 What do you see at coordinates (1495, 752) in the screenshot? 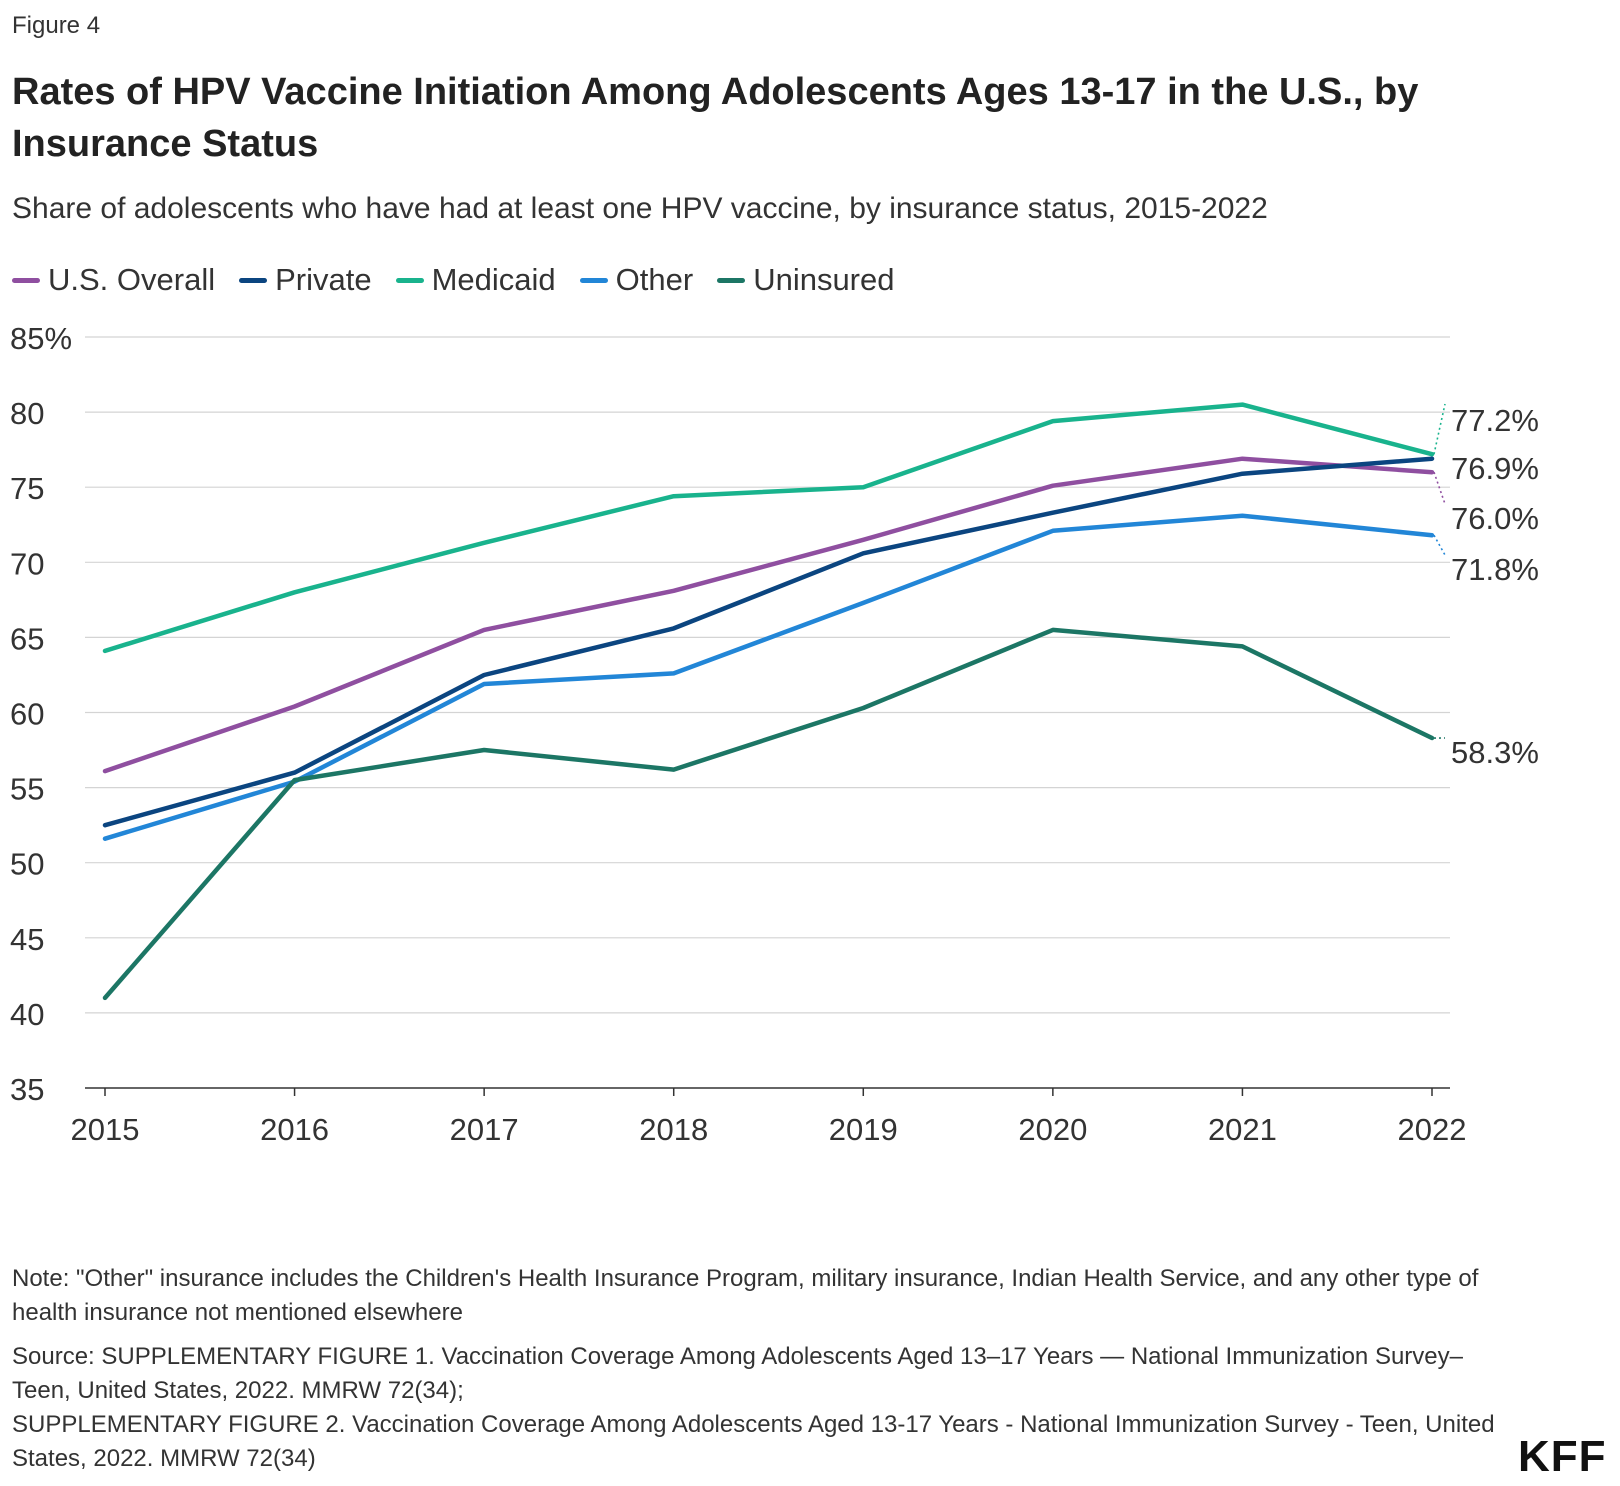
I see `end-label-uninsured: 58.3%` at bounding box center [1495, 752].